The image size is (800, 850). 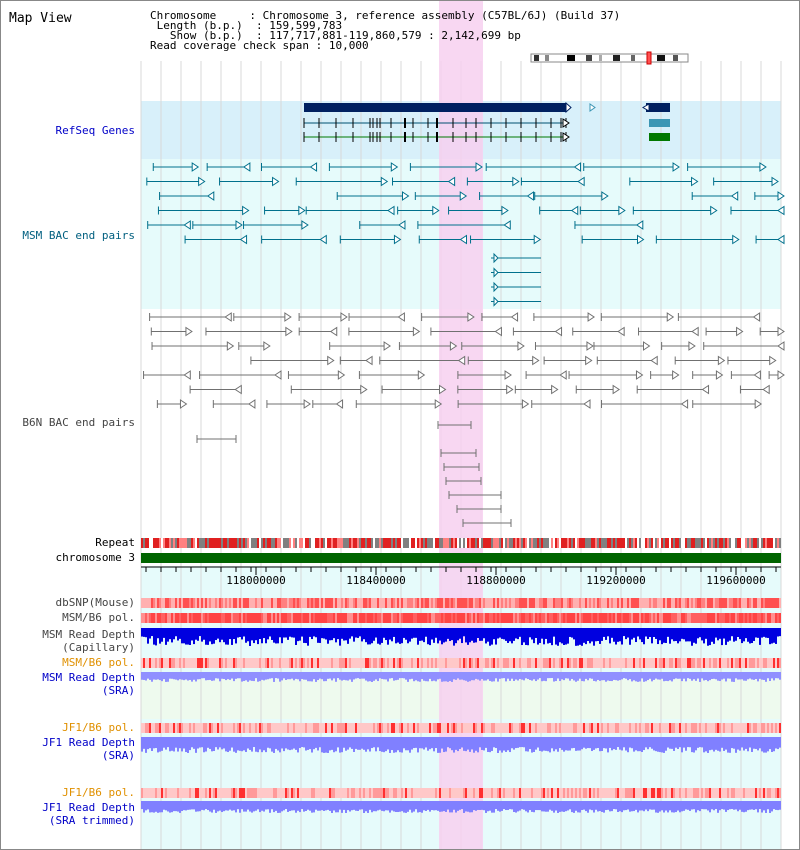 I want to click on track-label-refseq: RefSeq Genes, so click(x=95, y=130).